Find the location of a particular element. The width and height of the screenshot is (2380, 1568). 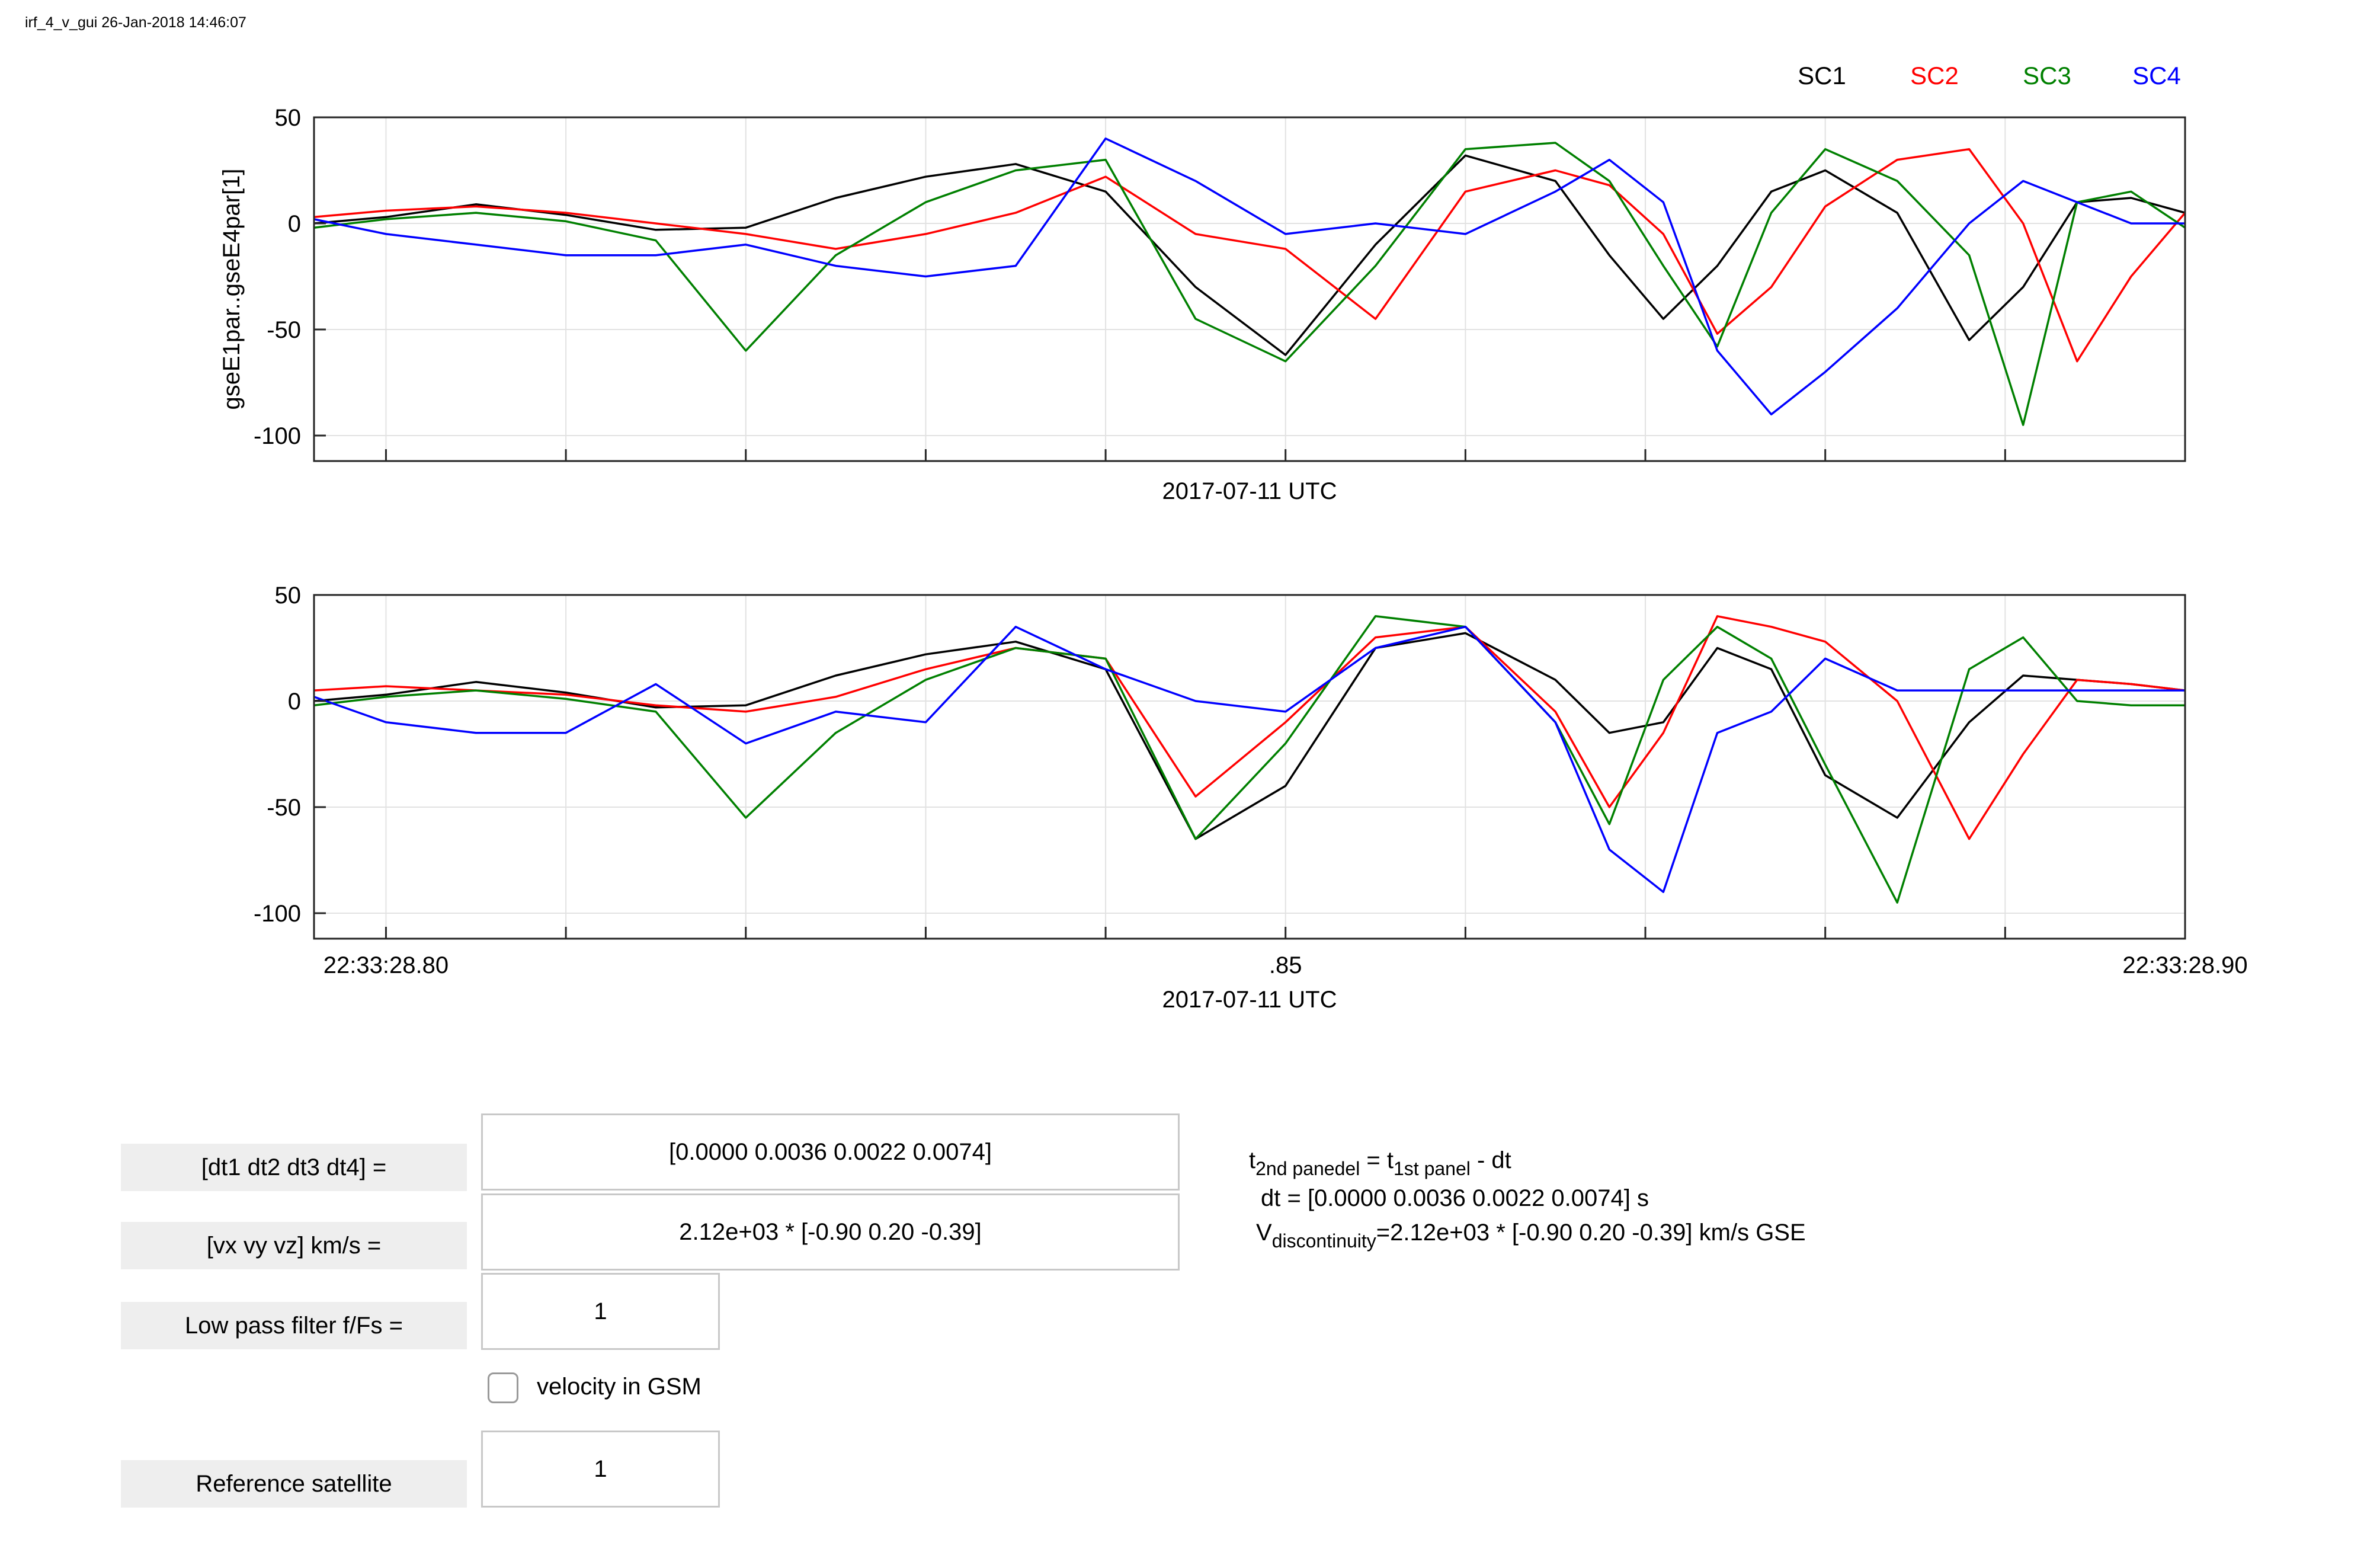

dt-input: [0.0000 0.0036 0.0022 0.0074] is located at coordinates (830, 1152).